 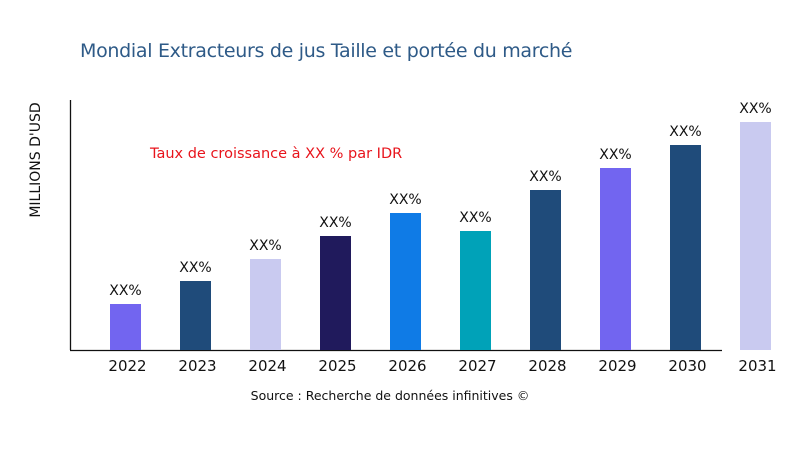 What do you see at coordinates (547, 366) in the screenshot?
I see `x-tick-2028: 2028` at bounding box center [547, 366].